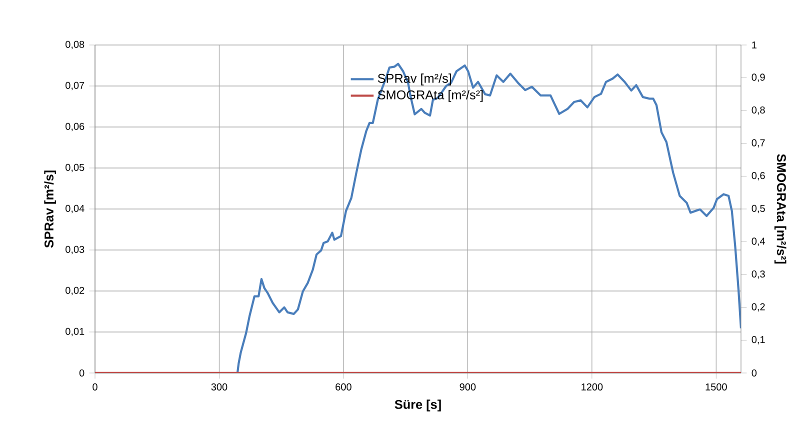 The height and width of the screenshot is (439, 807). Describe the element at coordinates (758, 209) in the screenshot. I see `y2-tick-label: 0,5` at that location.